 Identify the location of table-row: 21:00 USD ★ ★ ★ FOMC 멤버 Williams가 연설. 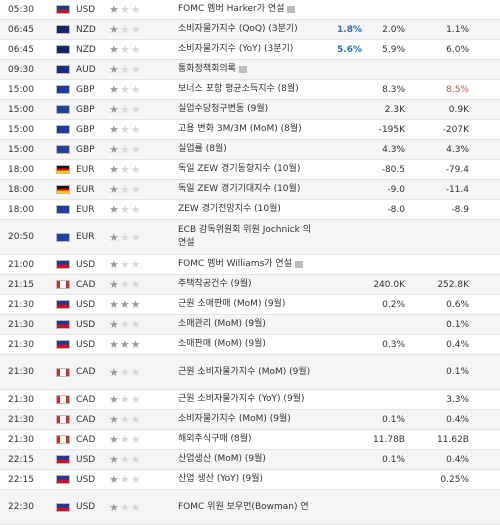
(250, 265).